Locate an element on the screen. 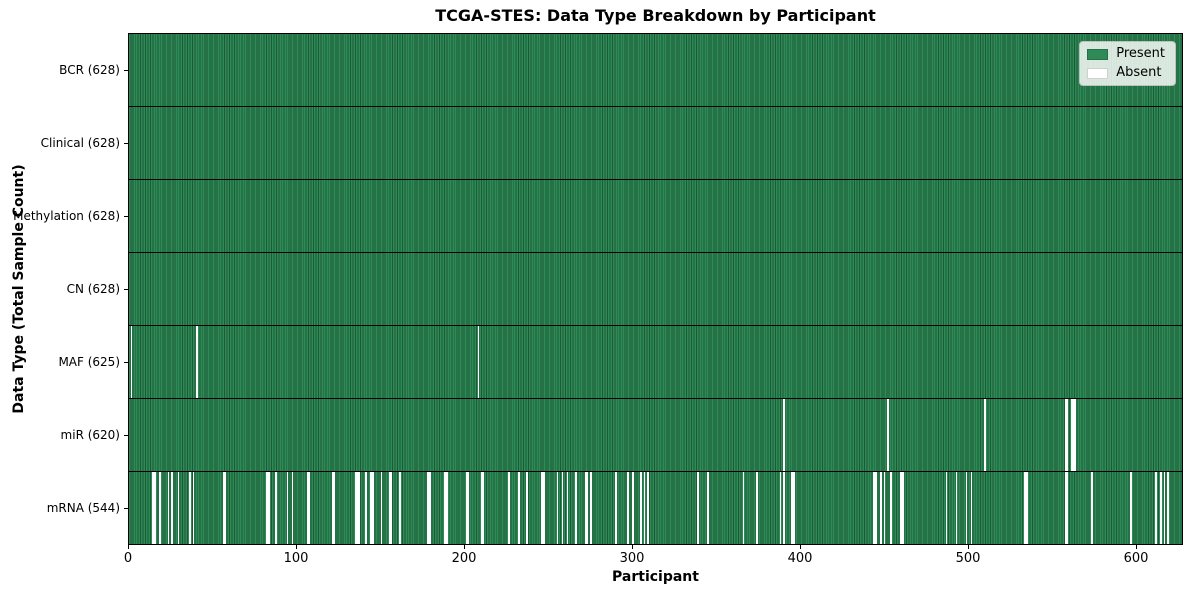 This screenshot has width=1200, height=600. ytick-label-BCR: BCR (628) is located at coordinates (89, 69).